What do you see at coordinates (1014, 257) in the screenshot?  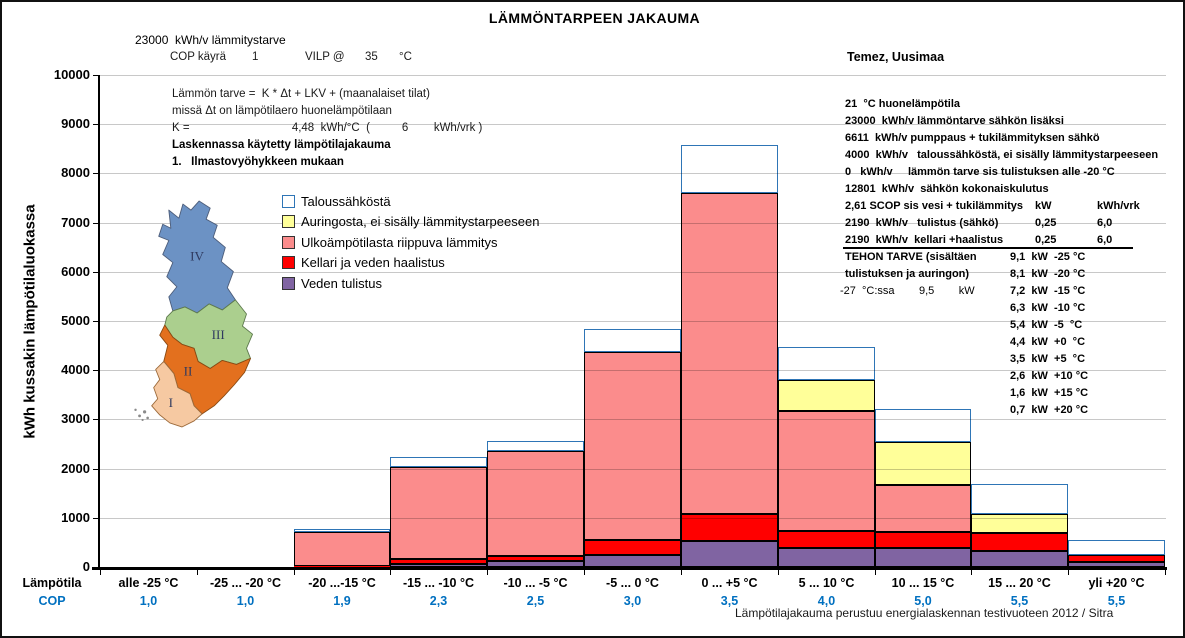 I see `info-line: TEHON TARVE (sisältäen` at bounding box center [1014, 257].